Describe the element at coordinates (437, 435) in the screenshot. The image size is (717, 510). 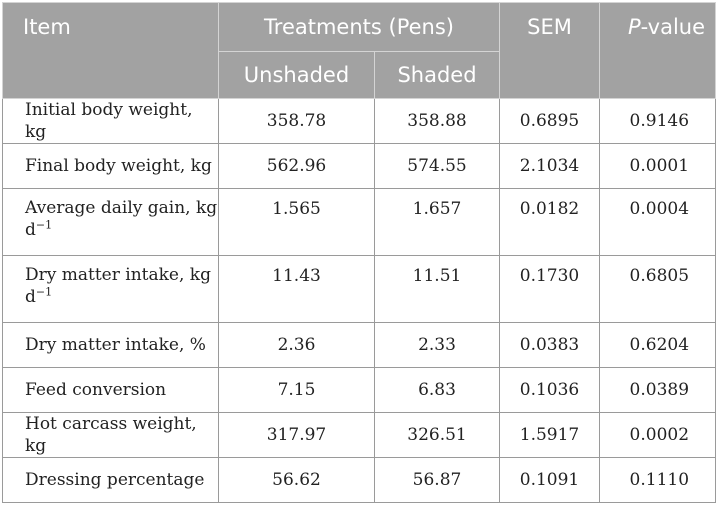
I see `row-shaded: 326.51` at that location.